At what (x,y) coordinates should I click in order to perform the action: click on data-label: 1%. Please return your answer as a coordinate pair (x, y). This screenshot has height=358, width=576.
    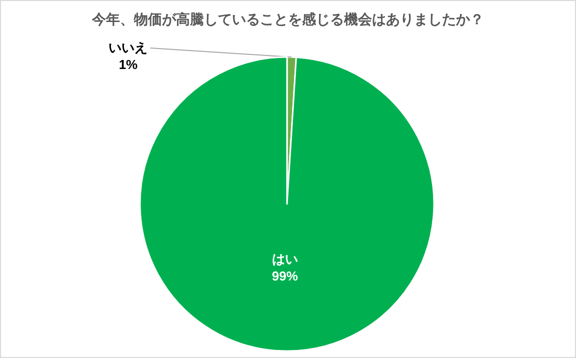
    Looking at the image, I should click on (128, 64).